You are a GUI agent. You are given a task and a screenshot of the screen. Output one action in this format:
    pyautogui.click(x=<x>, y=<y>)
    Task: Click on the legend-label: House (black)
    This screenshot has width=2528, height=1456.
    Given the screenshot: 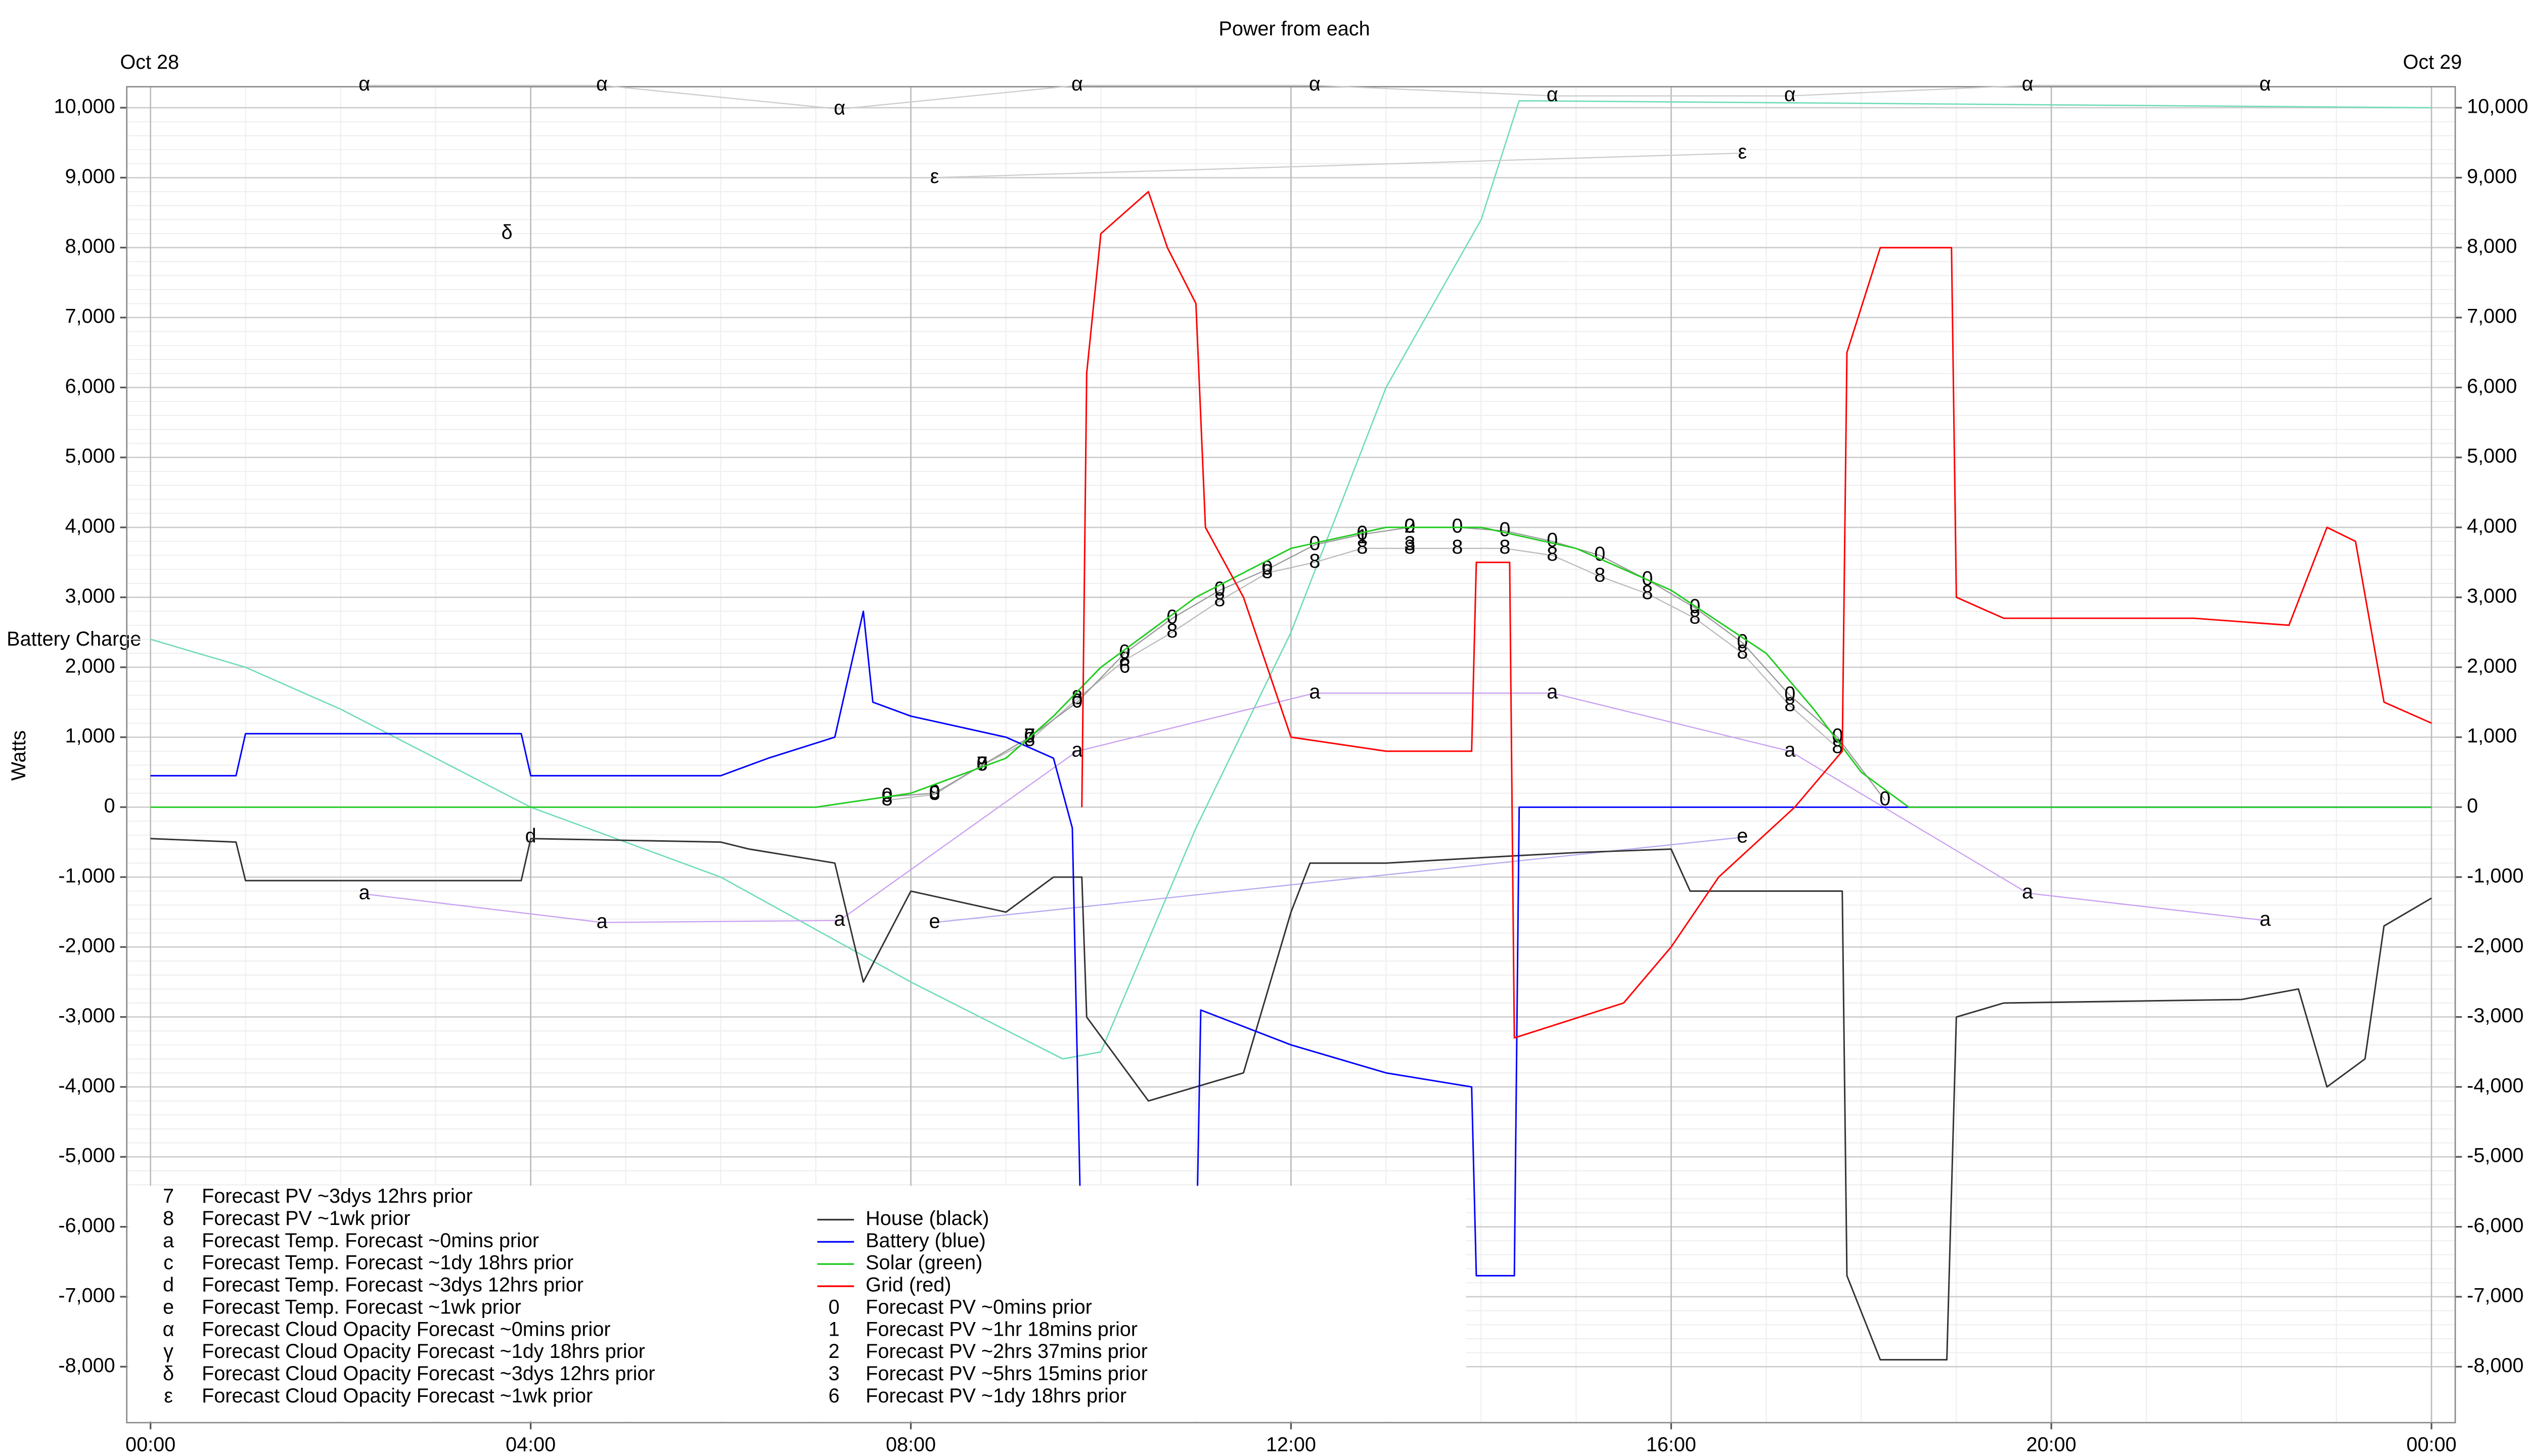 What is the action you would take?
    pyautogui.click(x=928, y=1218)
    